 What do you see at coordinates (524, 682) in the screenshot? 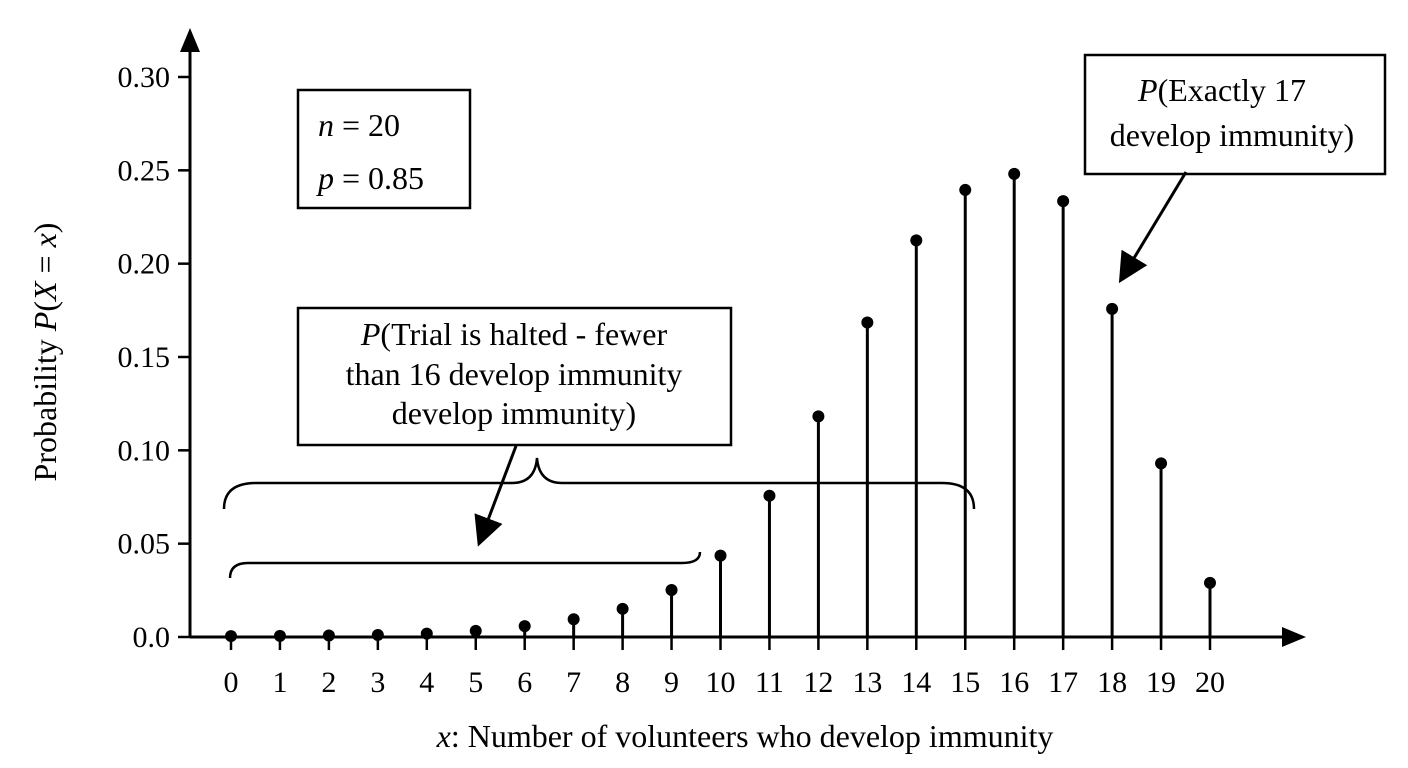
I see `x-tick-label: 6` at bounding box center [524, 682].